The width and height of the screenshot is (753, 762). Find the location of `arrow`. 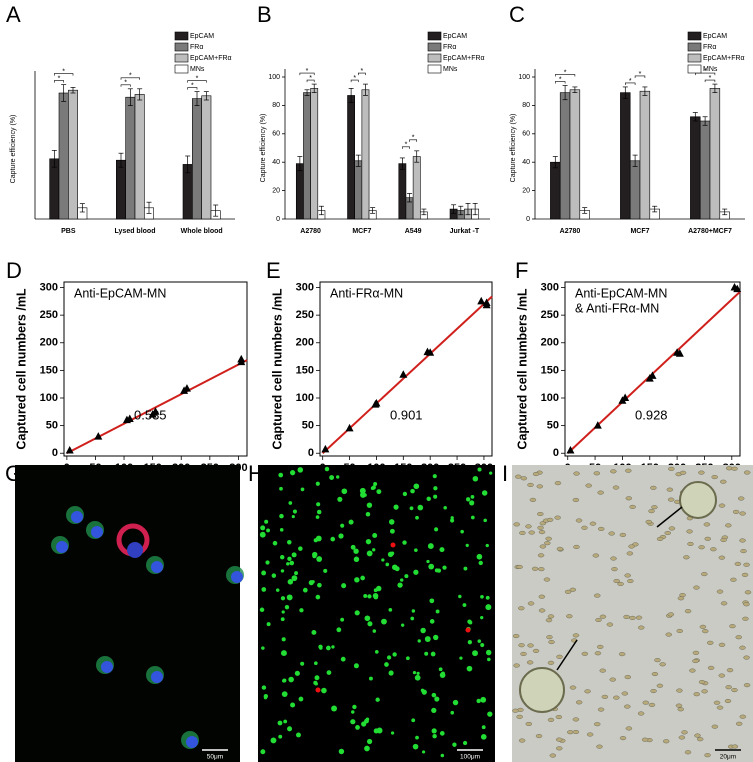

arrow is located at coordinates (669, 517).